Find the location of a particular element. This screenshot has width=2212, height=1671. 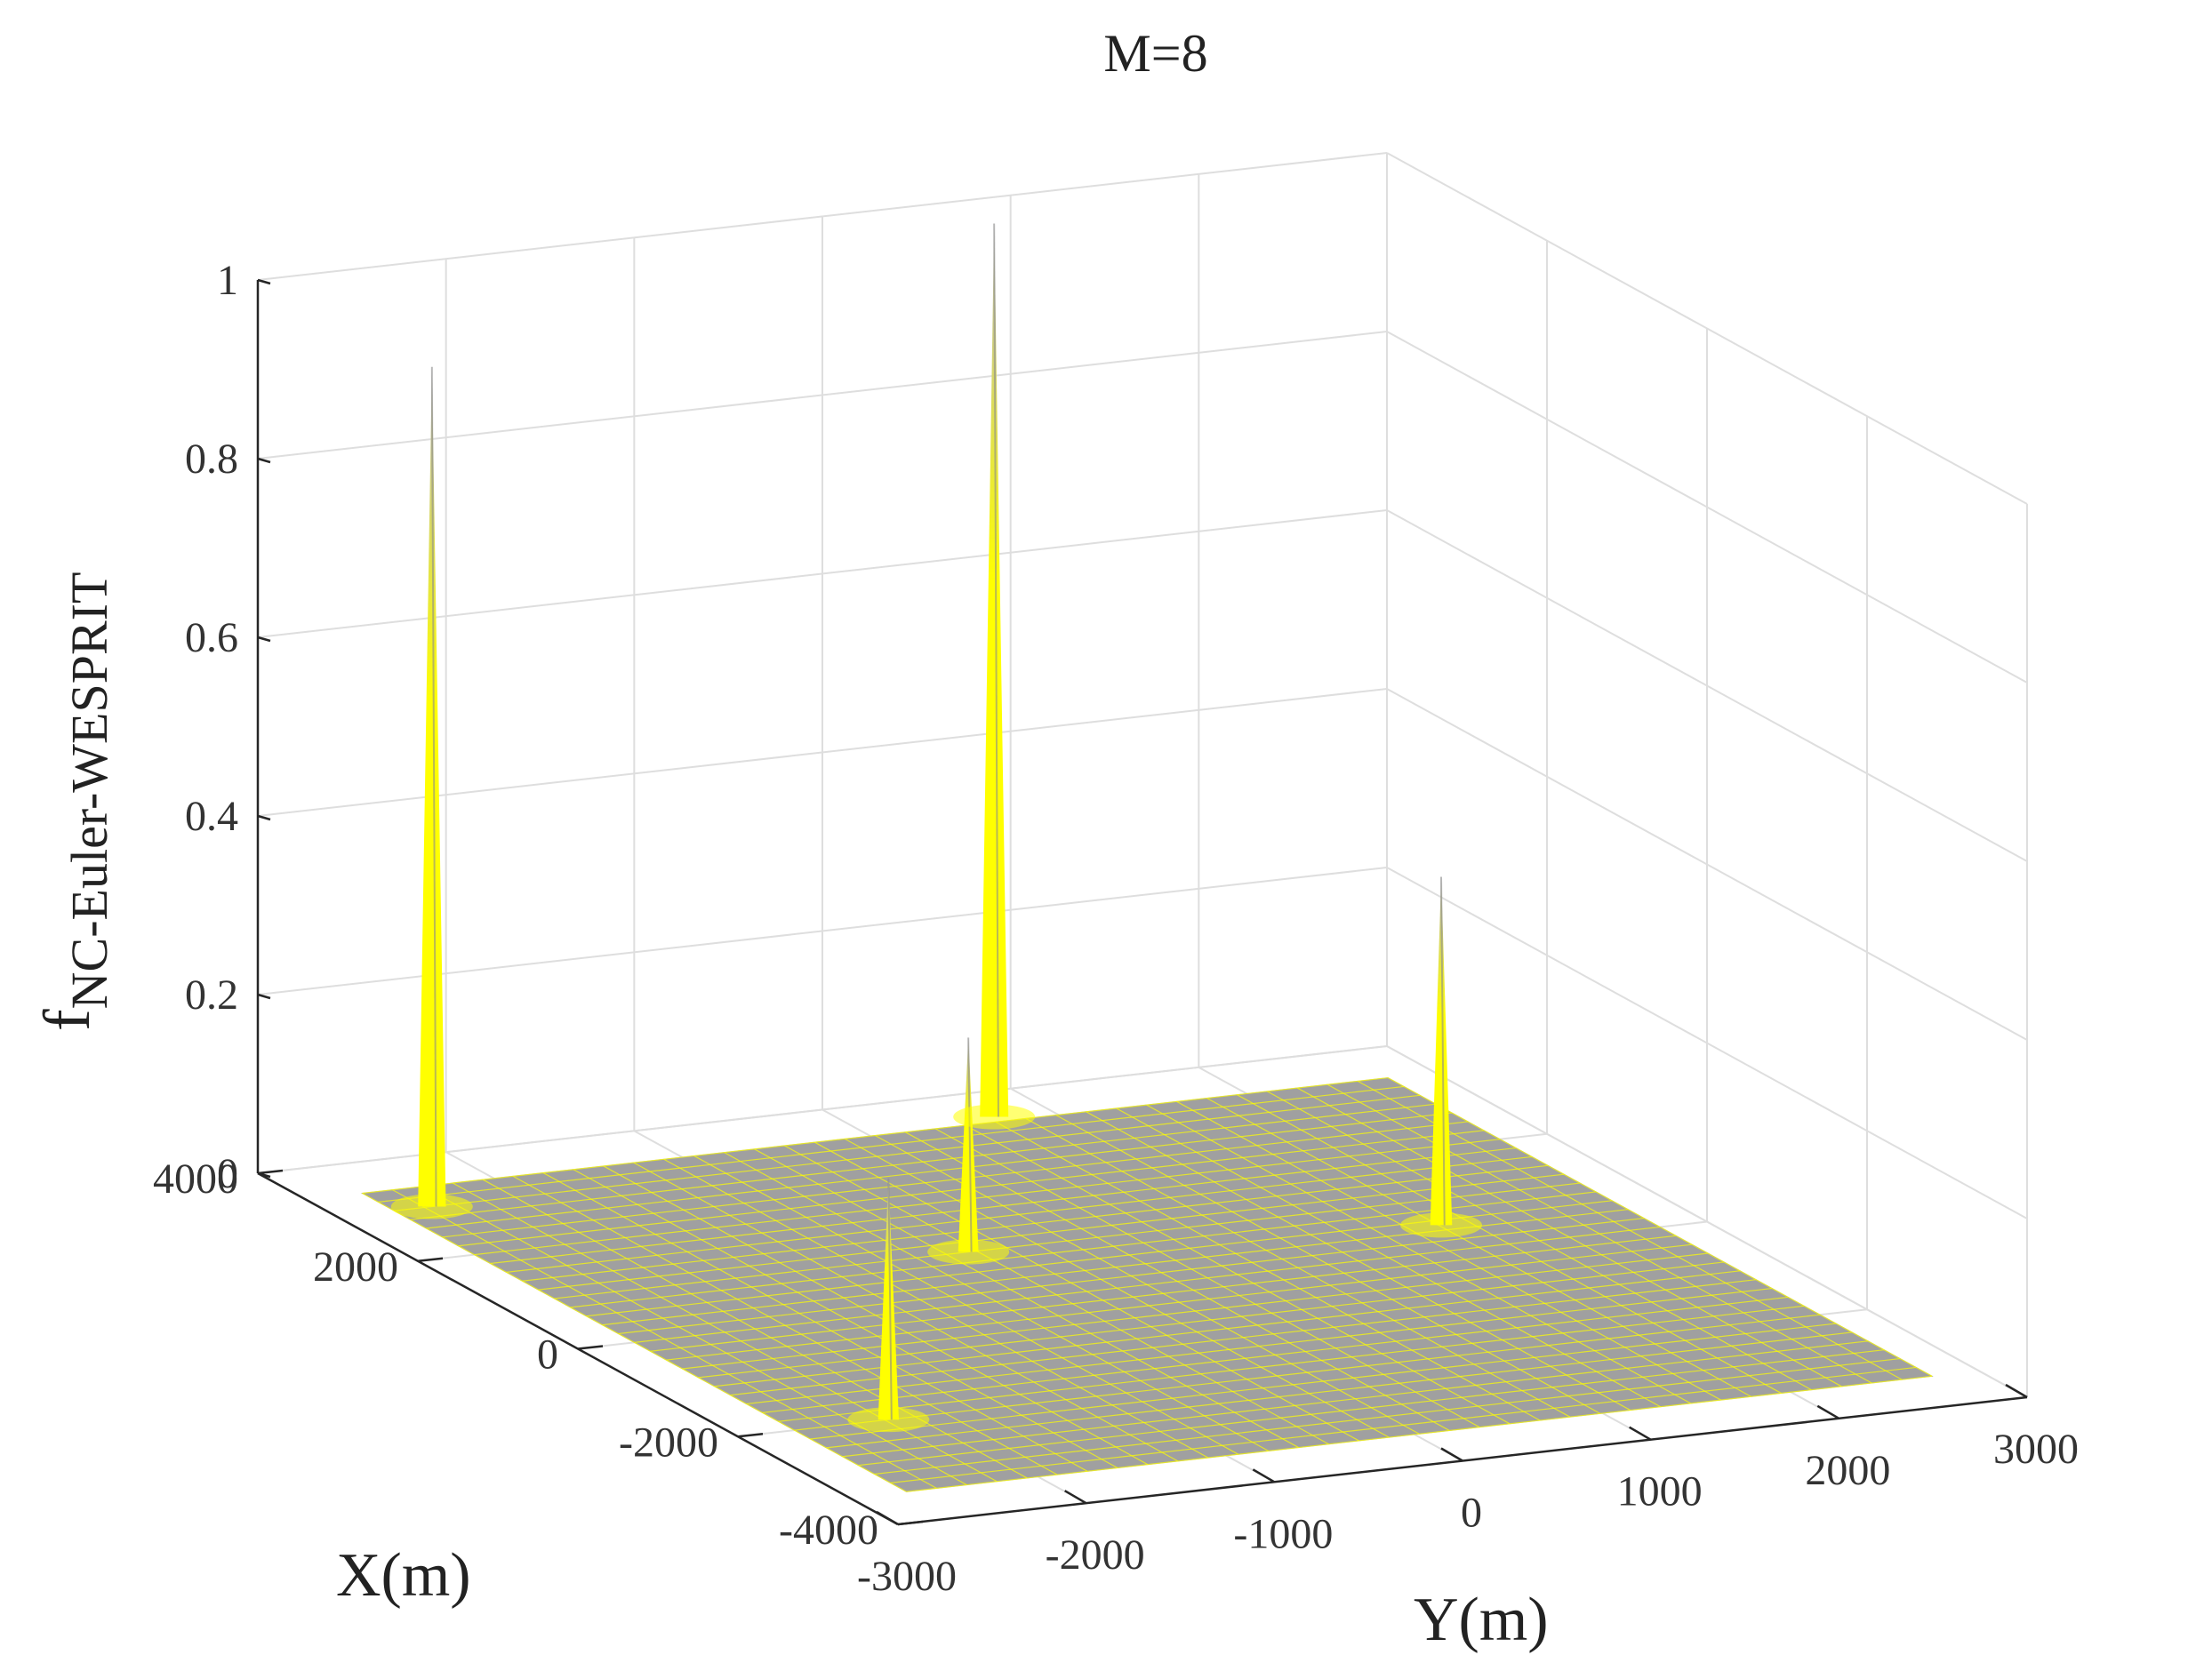

chart-title: M=8 is located at coordinates (1155, 53).